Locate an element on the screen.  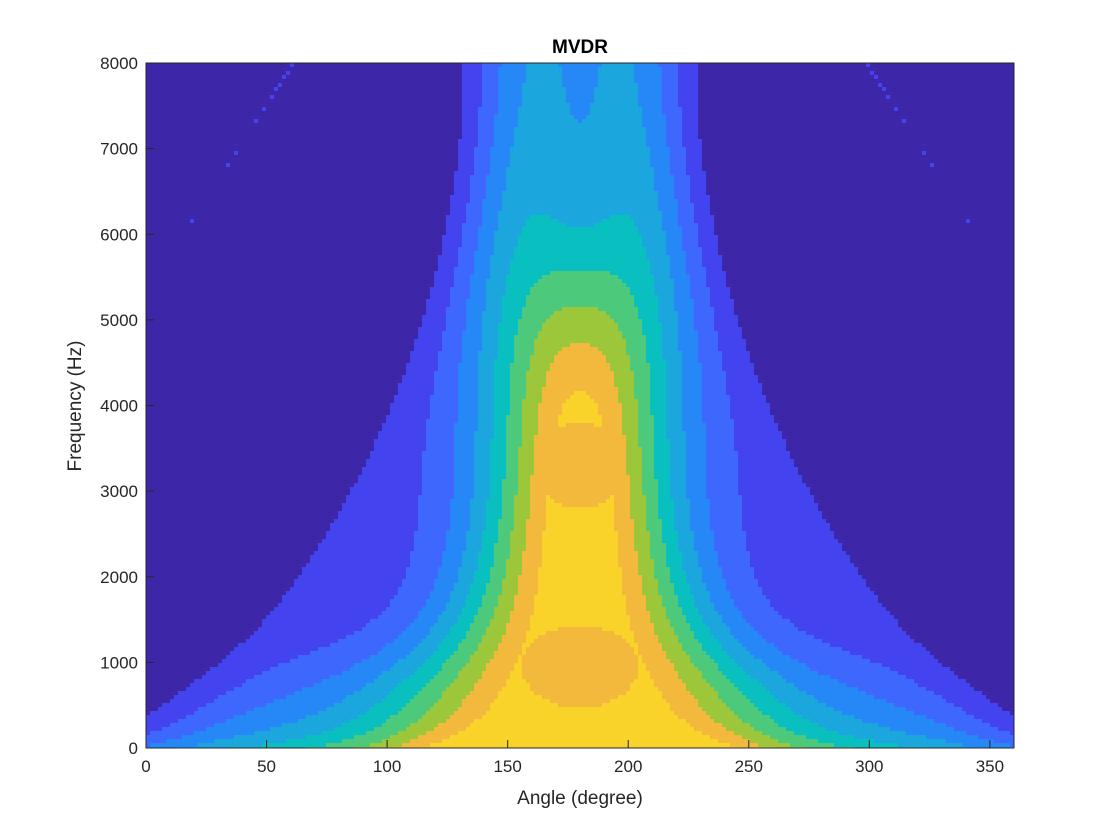
chart-title: MVDR is located at coordinates (580, 47).